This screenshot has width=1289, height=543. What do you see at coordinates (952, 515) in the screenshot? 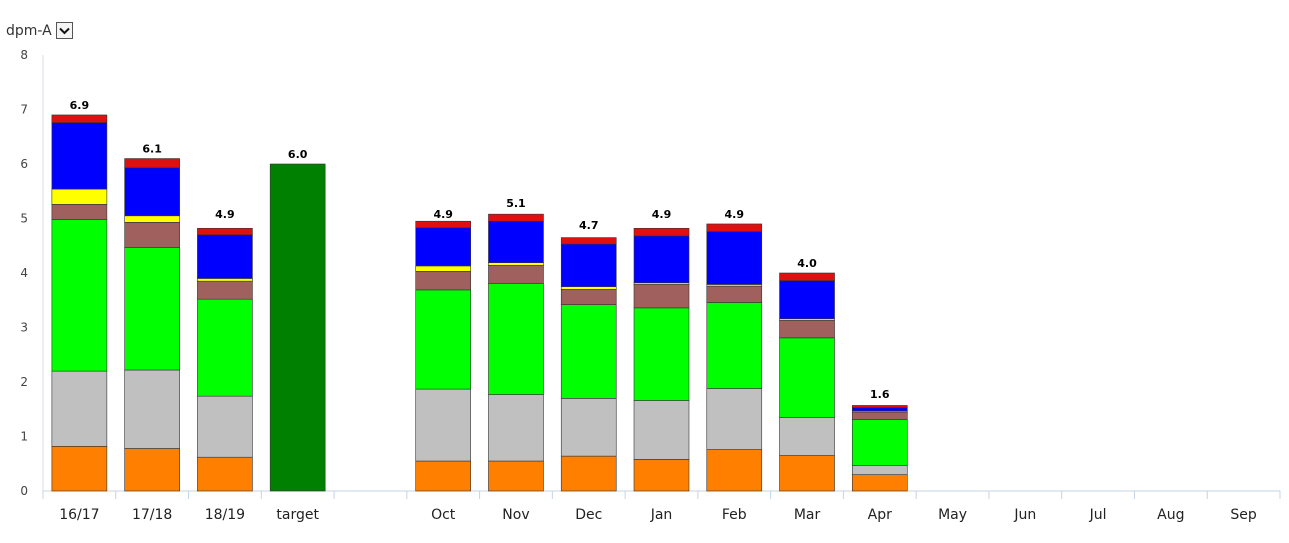
I see `x-tick-label: May` at bounding box center [952, 515].